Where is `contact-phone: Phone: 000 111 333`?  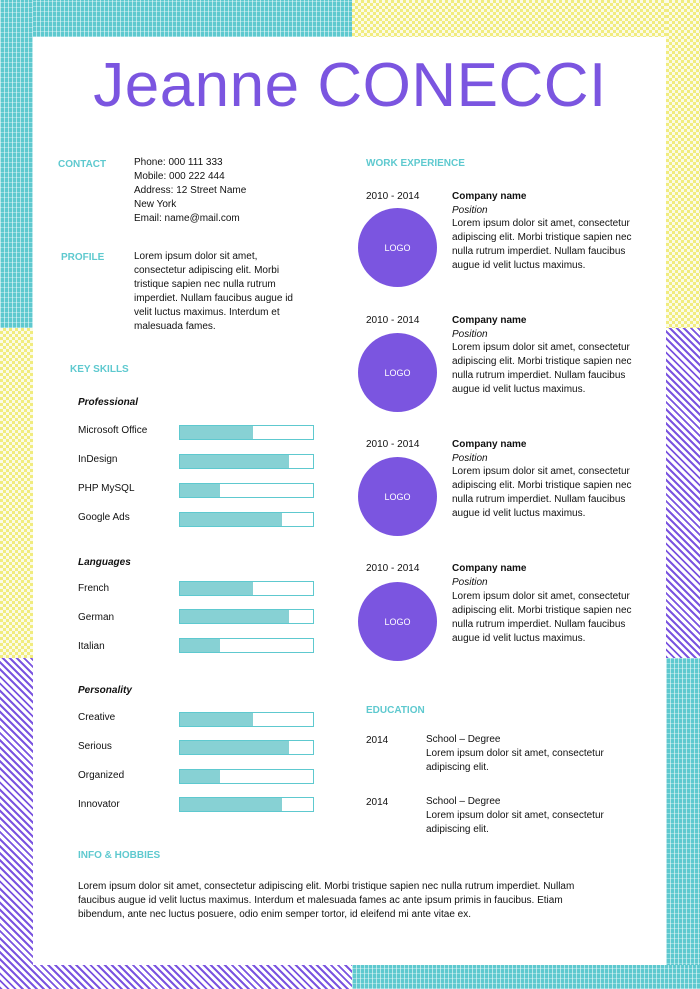 contact-phone: Phone: 000 111 333 is located at coordinates (178, 162).